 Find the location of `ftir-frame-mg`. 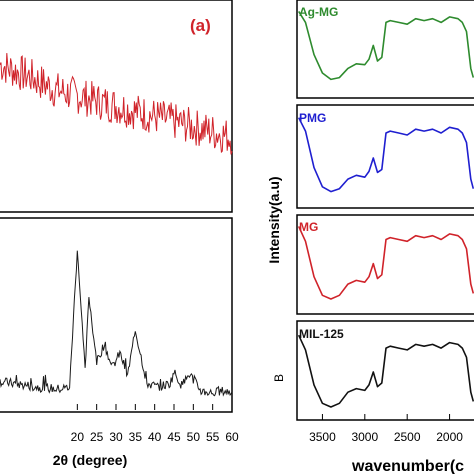

ftir-frame-mg is located at coordinates (385, 264).